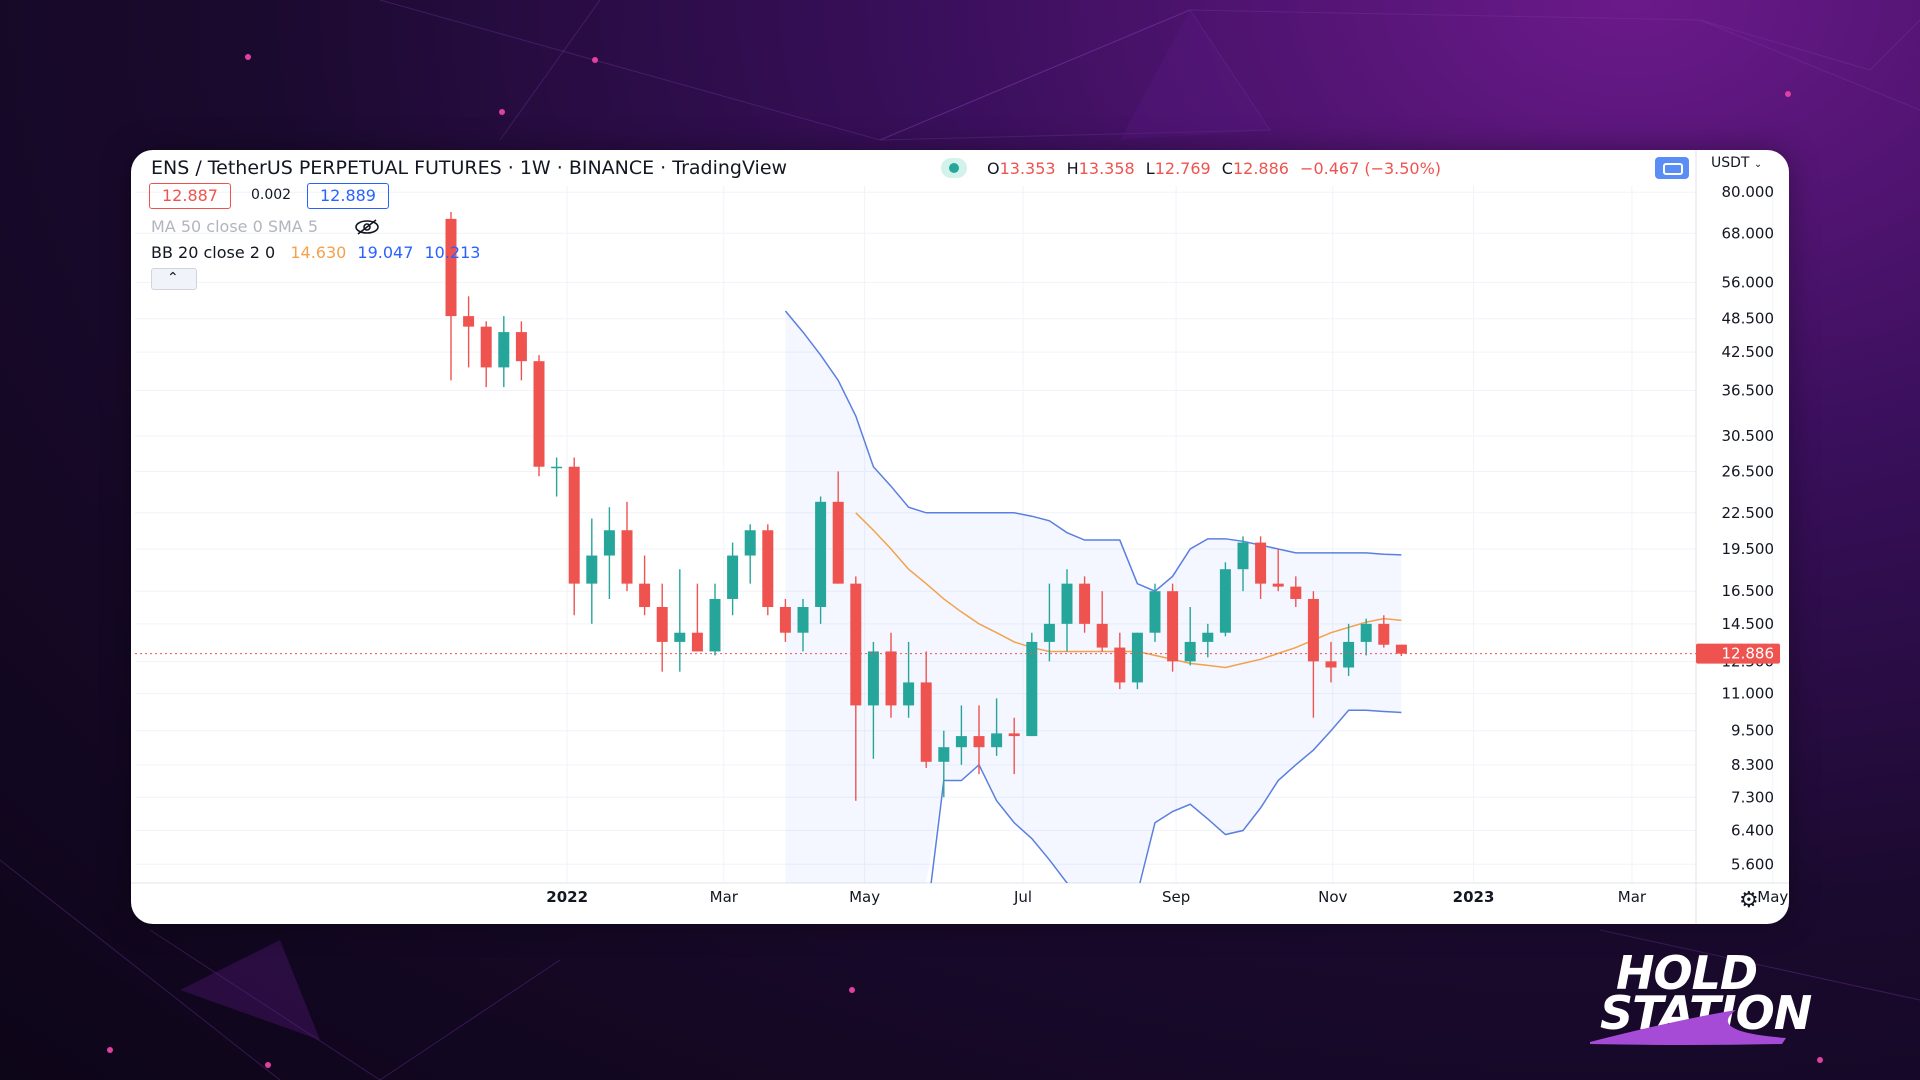  I want to click on x-tick-label: Jul, so click(1022, 897).